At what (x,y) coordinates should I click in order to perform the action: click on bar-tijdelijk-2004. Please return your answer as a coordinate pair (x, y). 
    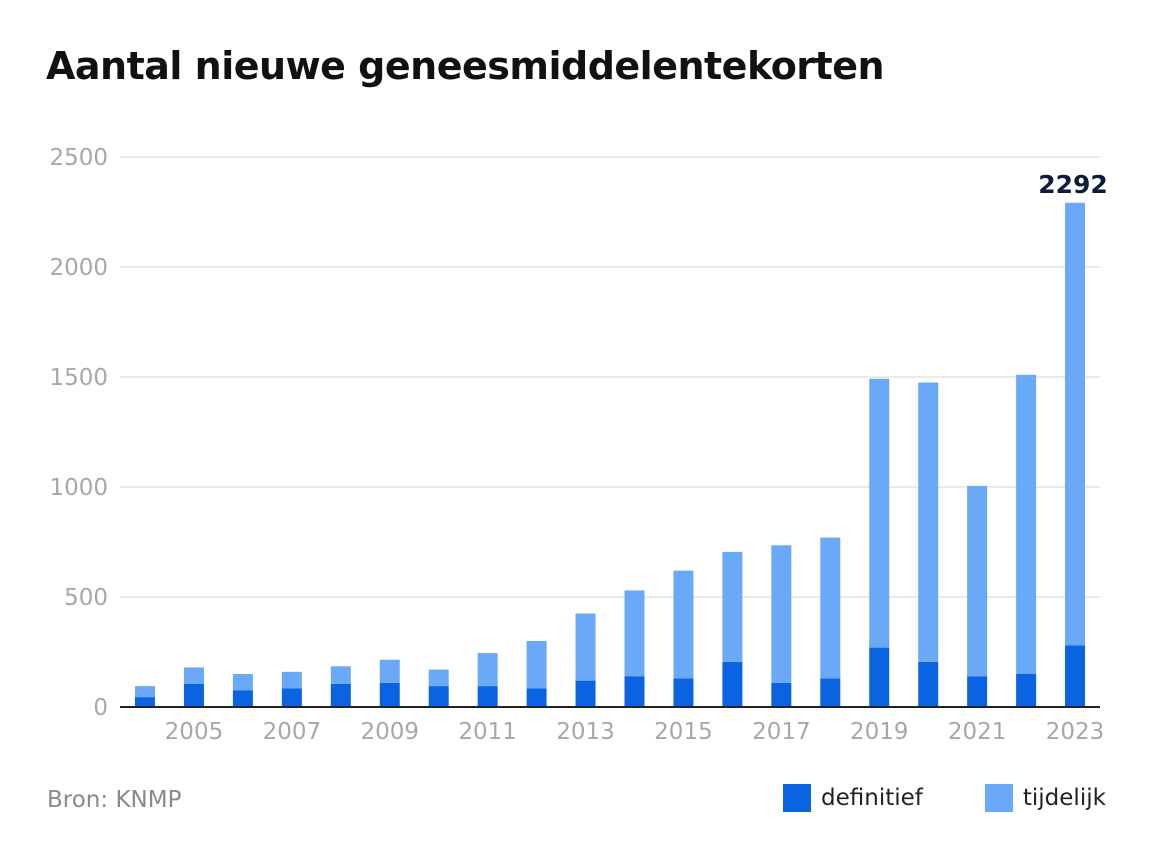
    Looking at the image, I should click on (145, 692).